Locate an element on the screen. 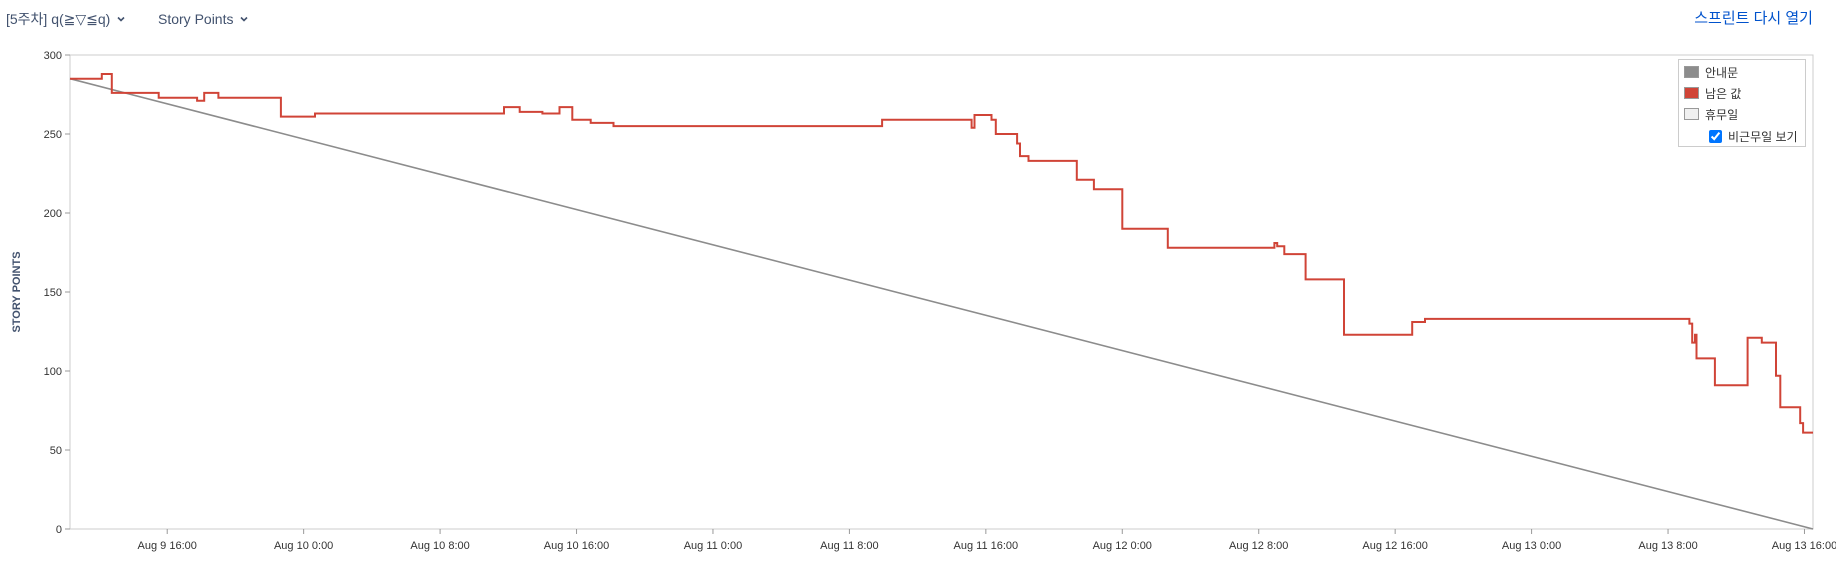 The width and height of the screenshot is (1836, 568). sprint-dropdown: [5주차] q(≧▽≦q) is located at coordinates (66, 19).